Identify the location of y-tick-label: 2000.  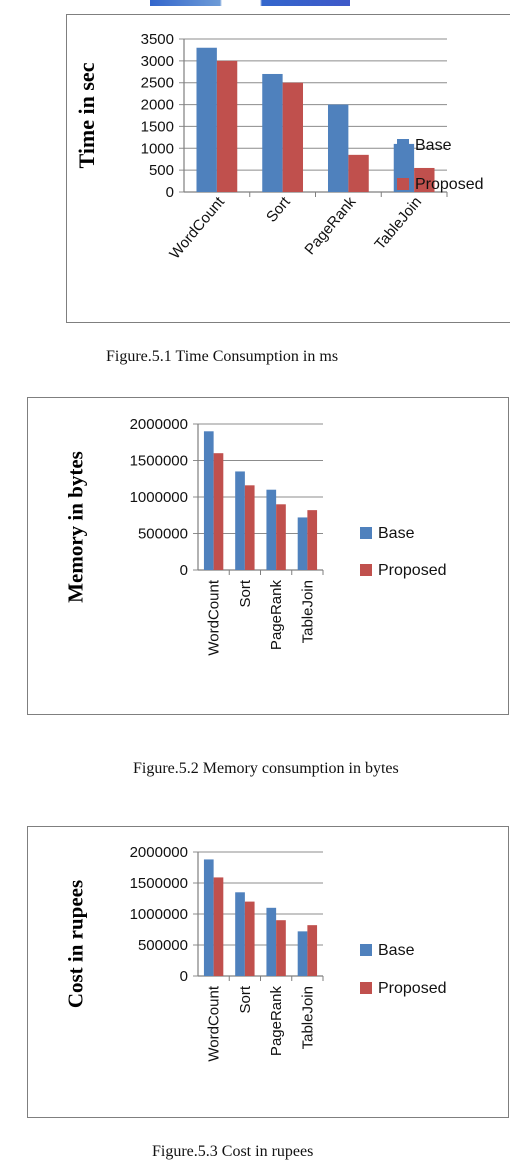
(157, 105).